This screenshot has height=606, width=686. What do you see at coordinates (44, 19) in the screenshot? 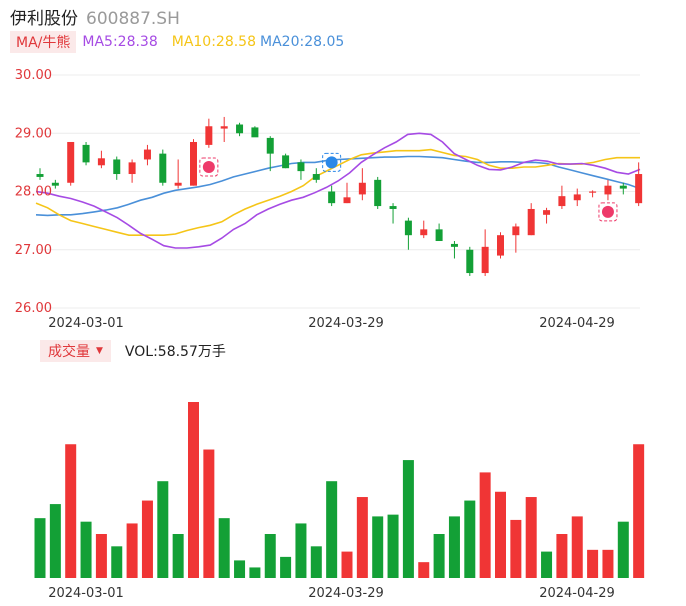
I see `stock-name: 伊利股份` at bounding box center [44, 19].